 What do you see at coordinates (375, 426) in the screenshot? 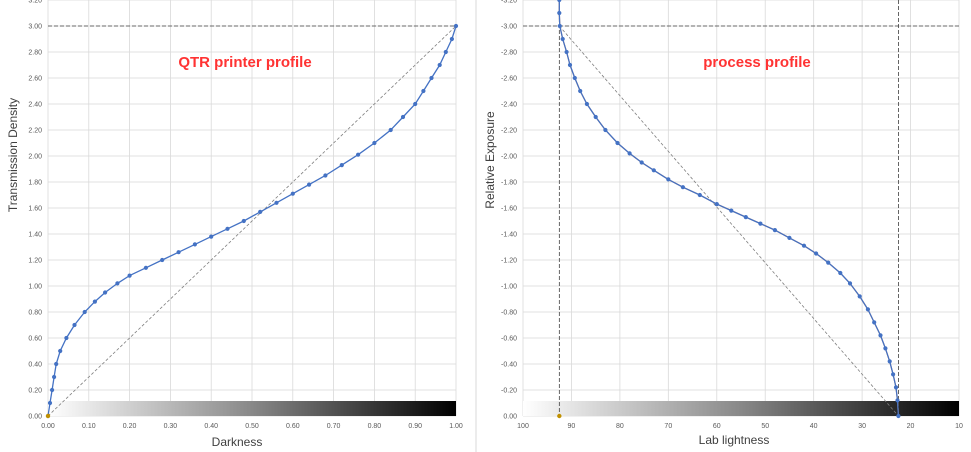
I see `x-tick-label: 0.80` at bounding box center [375, 426].